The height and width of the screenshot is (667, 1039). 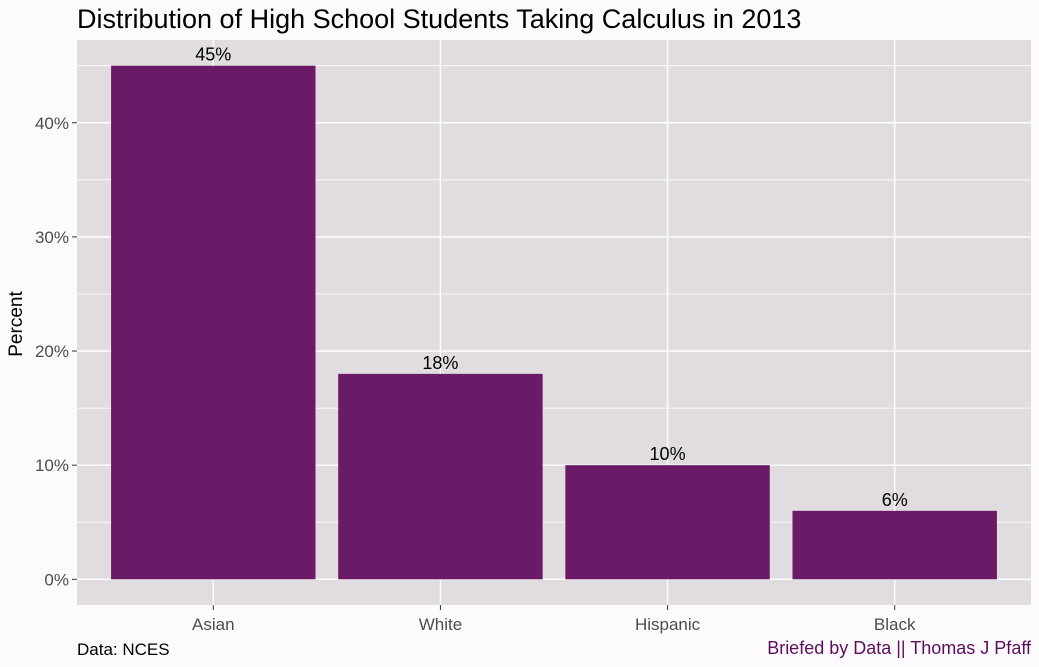 I want to click on bar-white, so click(x=440, y=476).